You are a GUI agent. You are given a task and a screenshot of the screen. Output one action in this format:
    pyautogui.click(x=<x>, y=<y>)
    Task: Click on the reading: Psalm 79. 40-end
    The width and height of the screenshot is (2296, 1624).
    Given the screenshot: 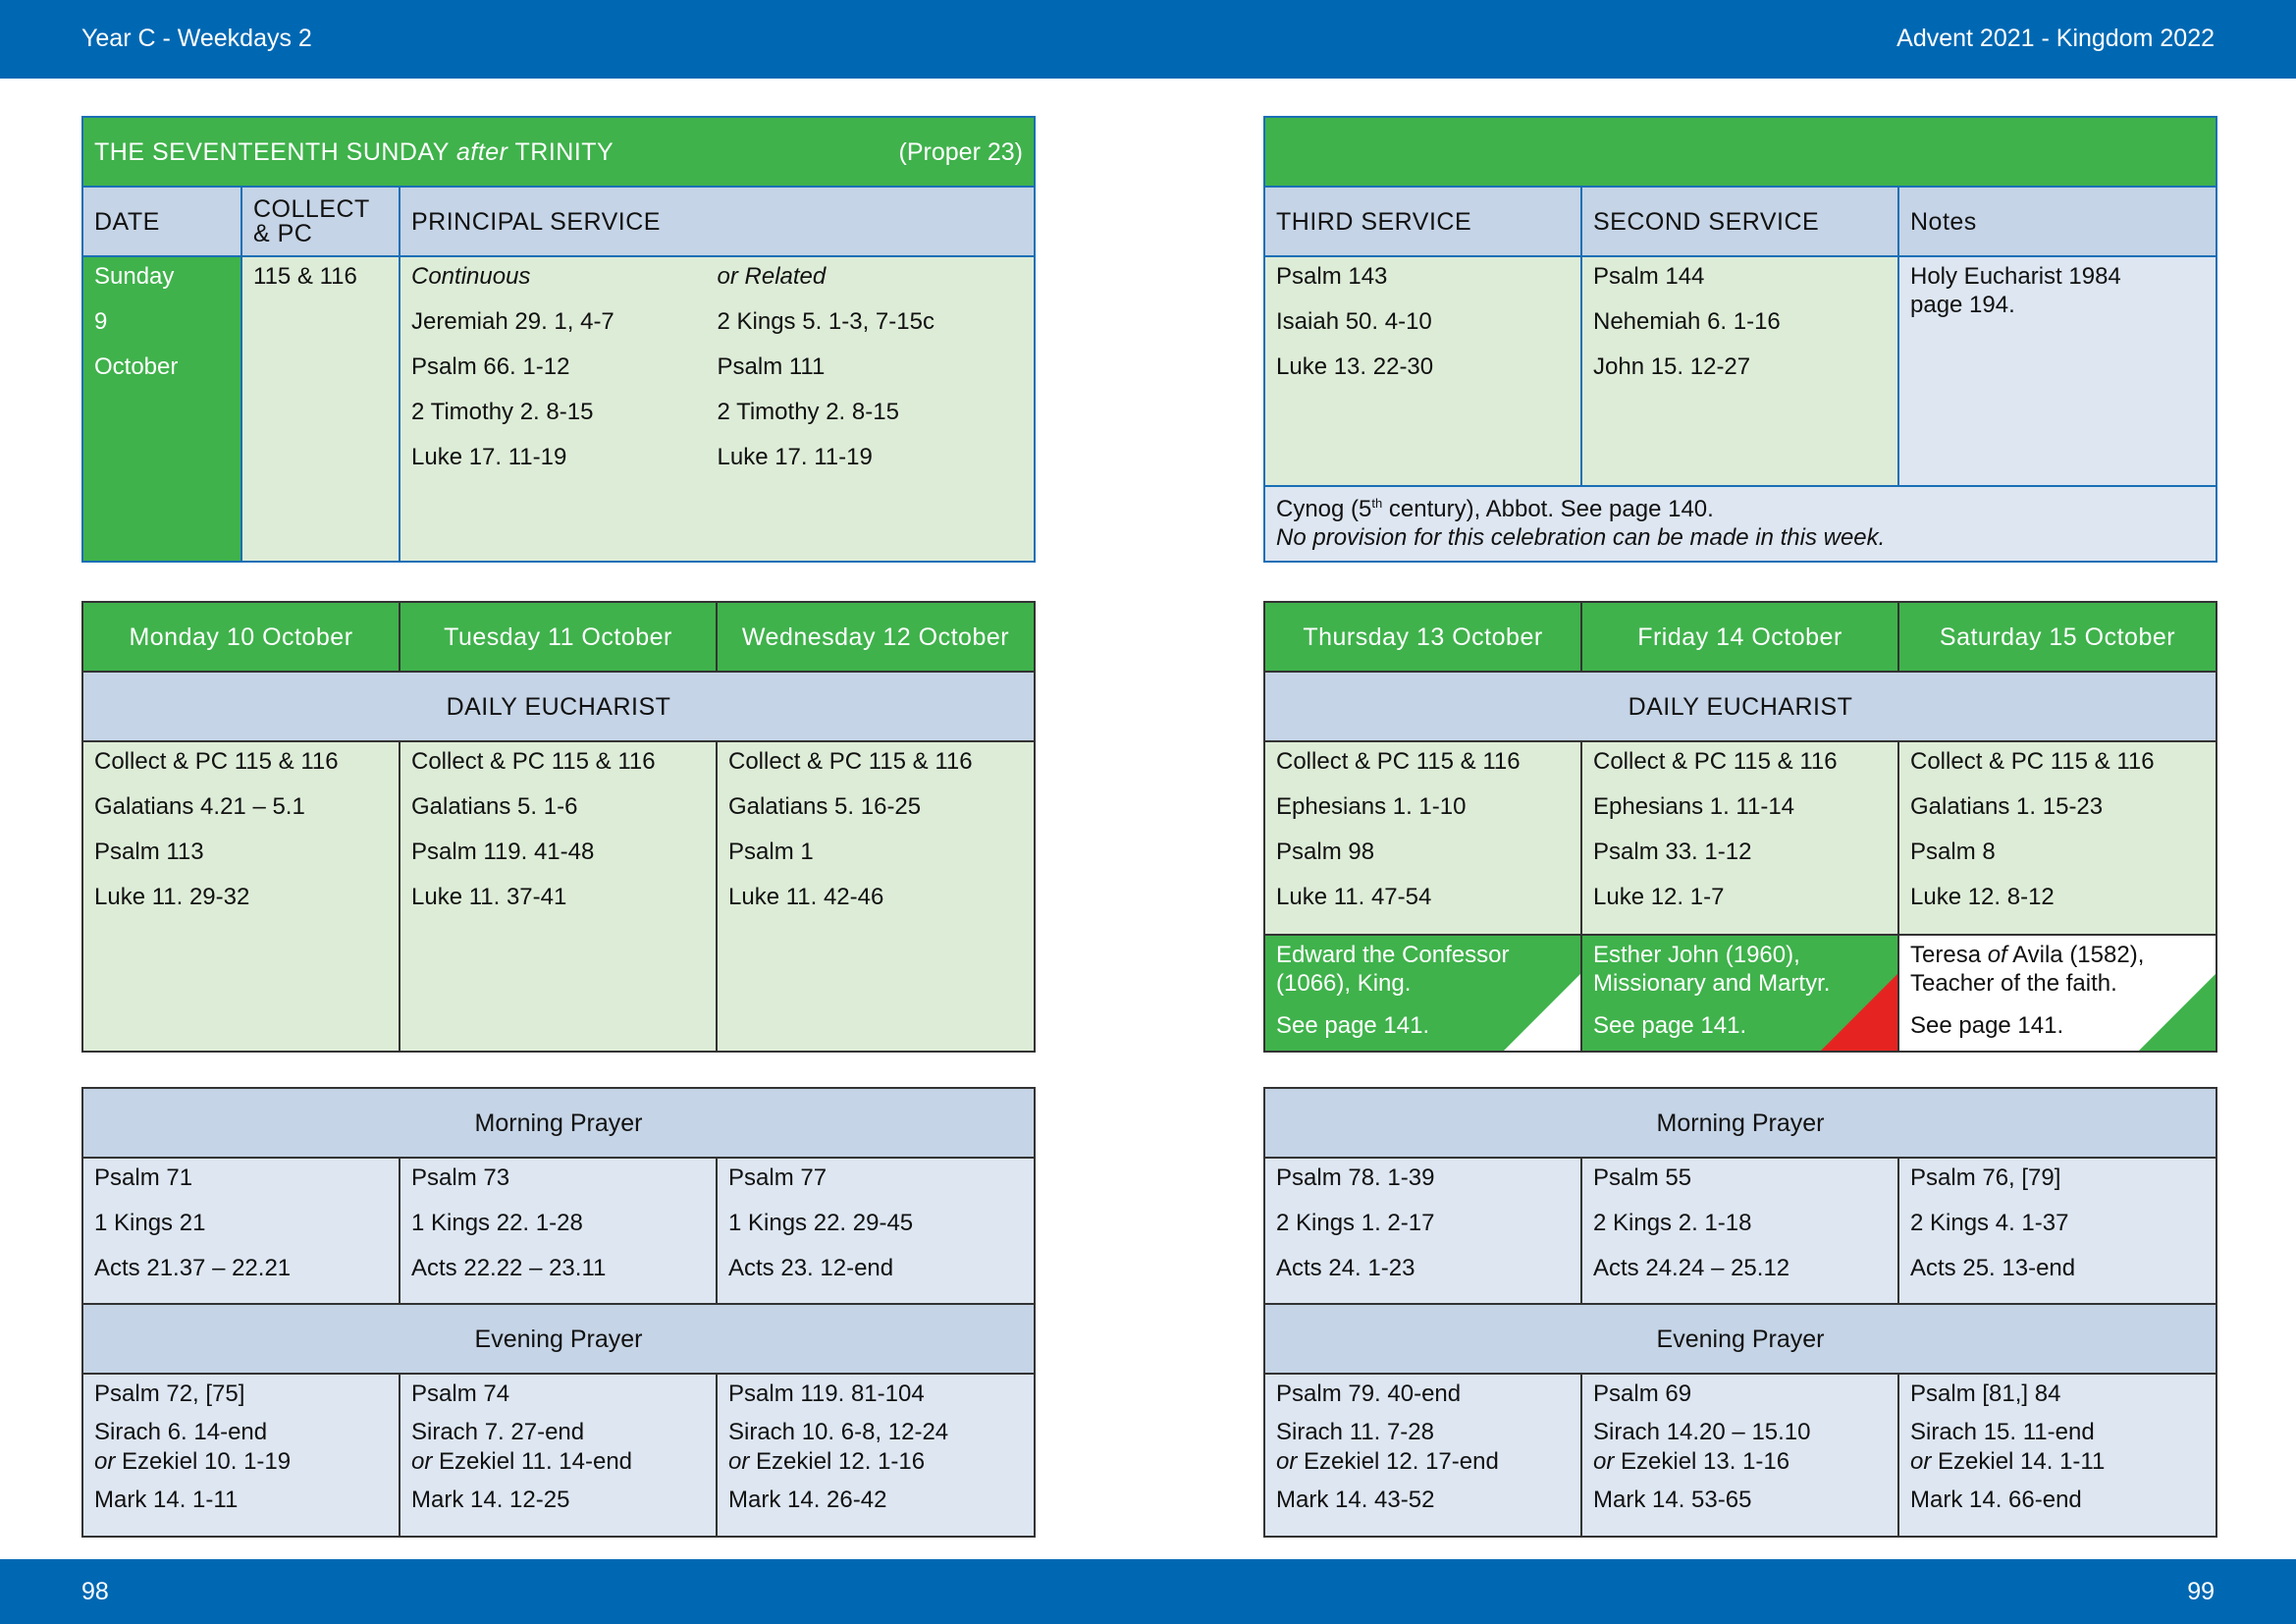 What is the action you would take?
    pyautogui.click(x=1369, y=1393)
    